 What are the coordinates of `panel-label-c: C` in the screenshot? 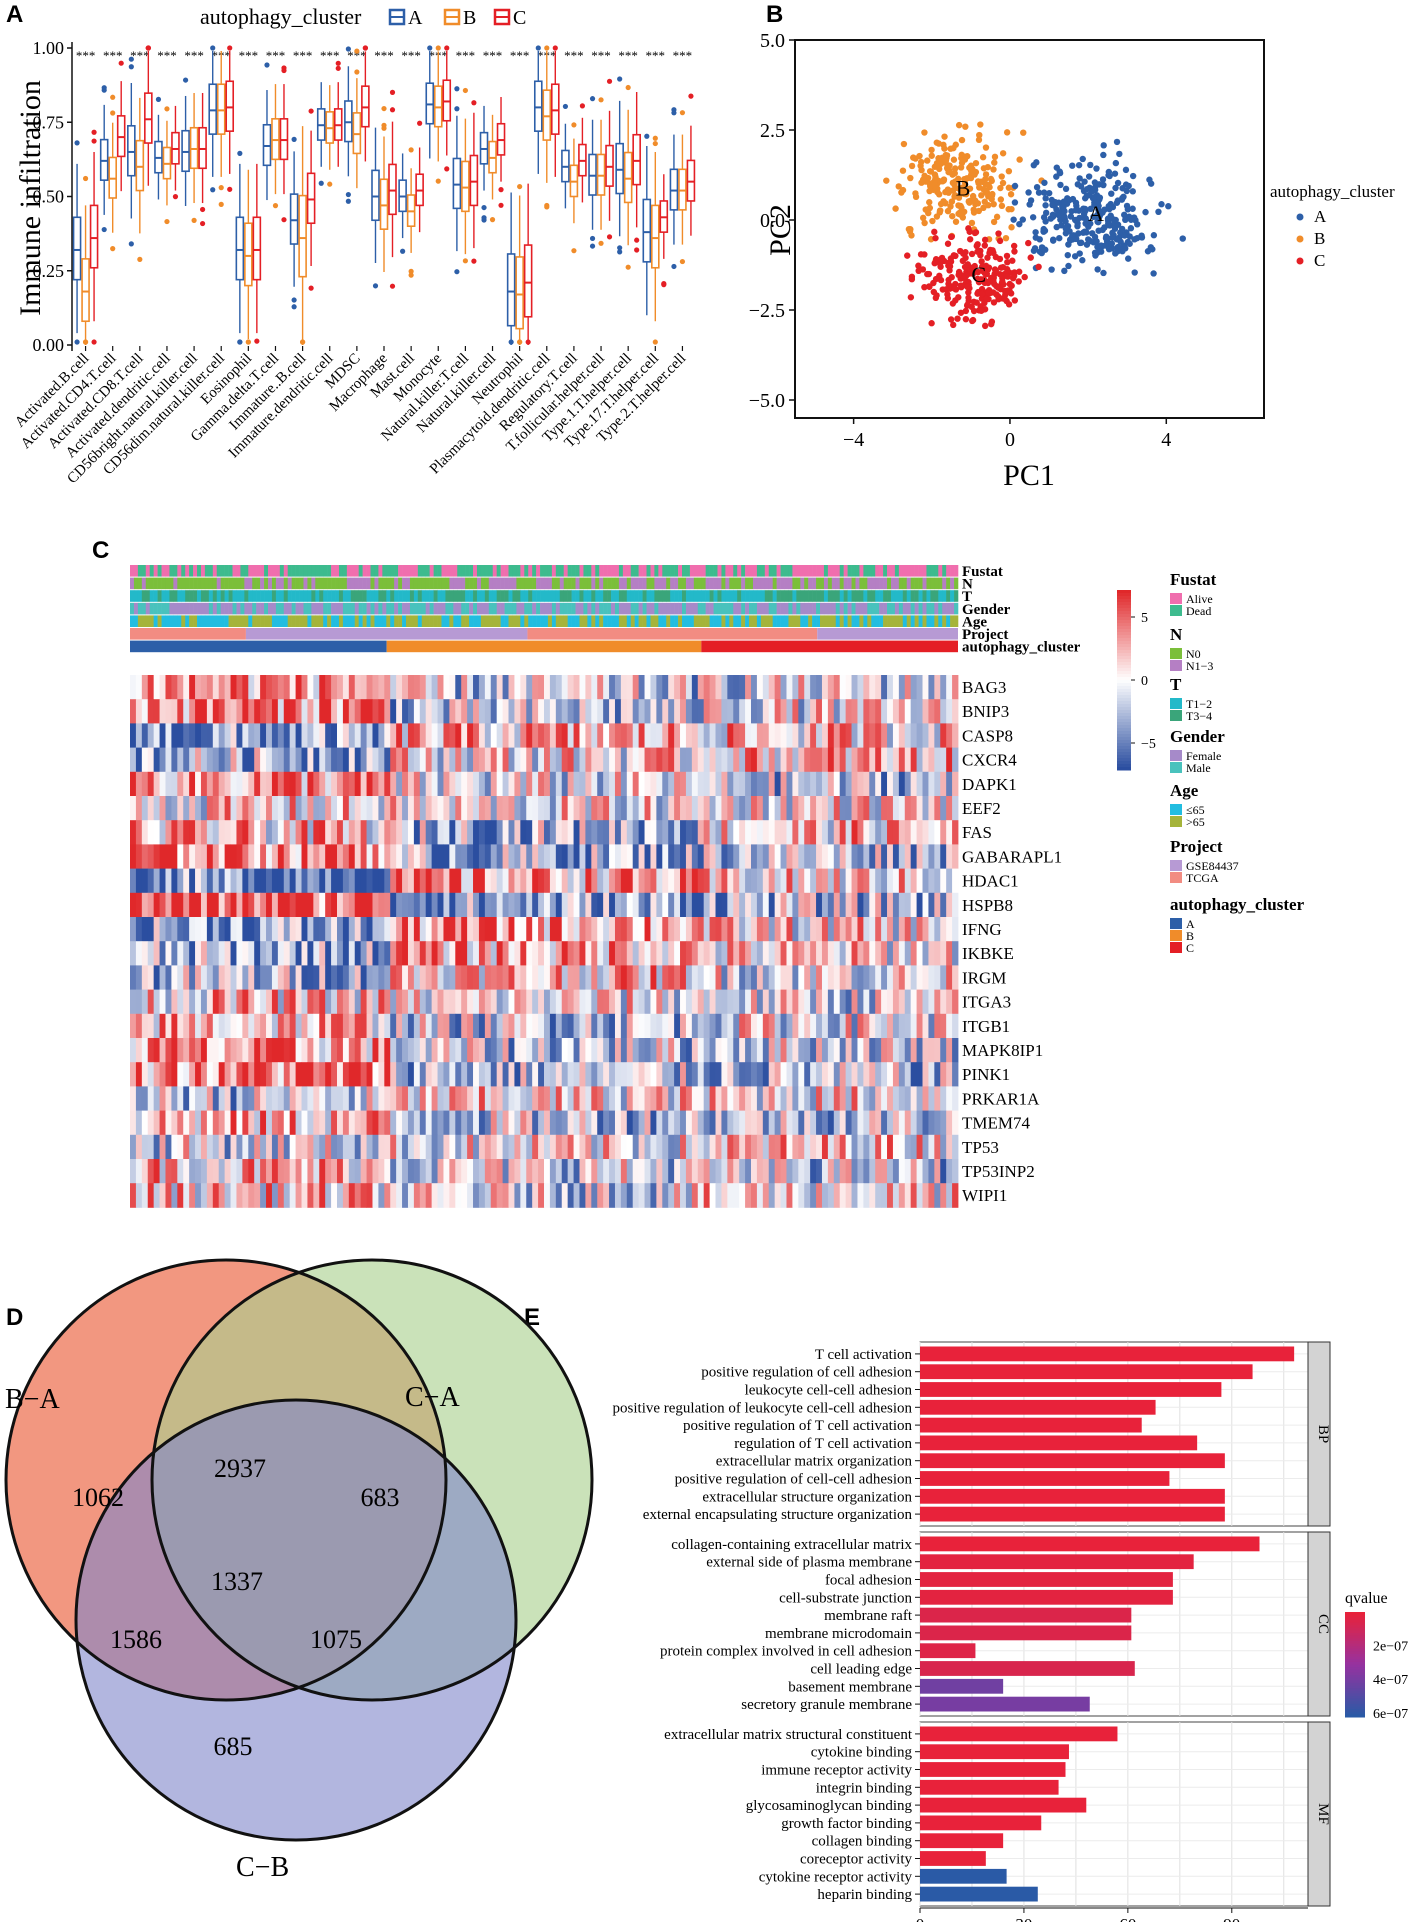 It's located at (100, 550).